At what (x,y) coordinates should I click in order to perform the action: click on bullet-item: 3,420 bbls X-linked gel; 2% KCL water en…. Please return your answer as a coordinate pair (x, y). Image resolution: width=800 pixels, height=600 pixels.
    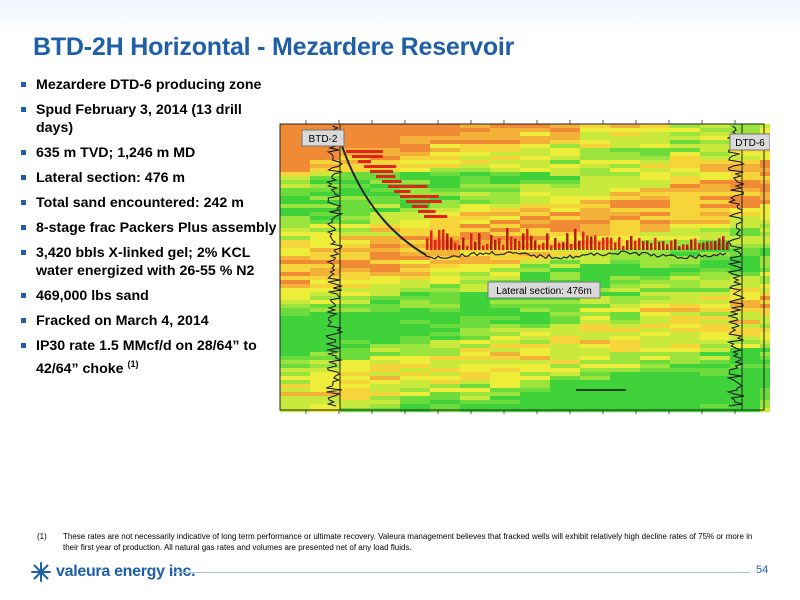
    Looking at the image, I should click on (147, 262).